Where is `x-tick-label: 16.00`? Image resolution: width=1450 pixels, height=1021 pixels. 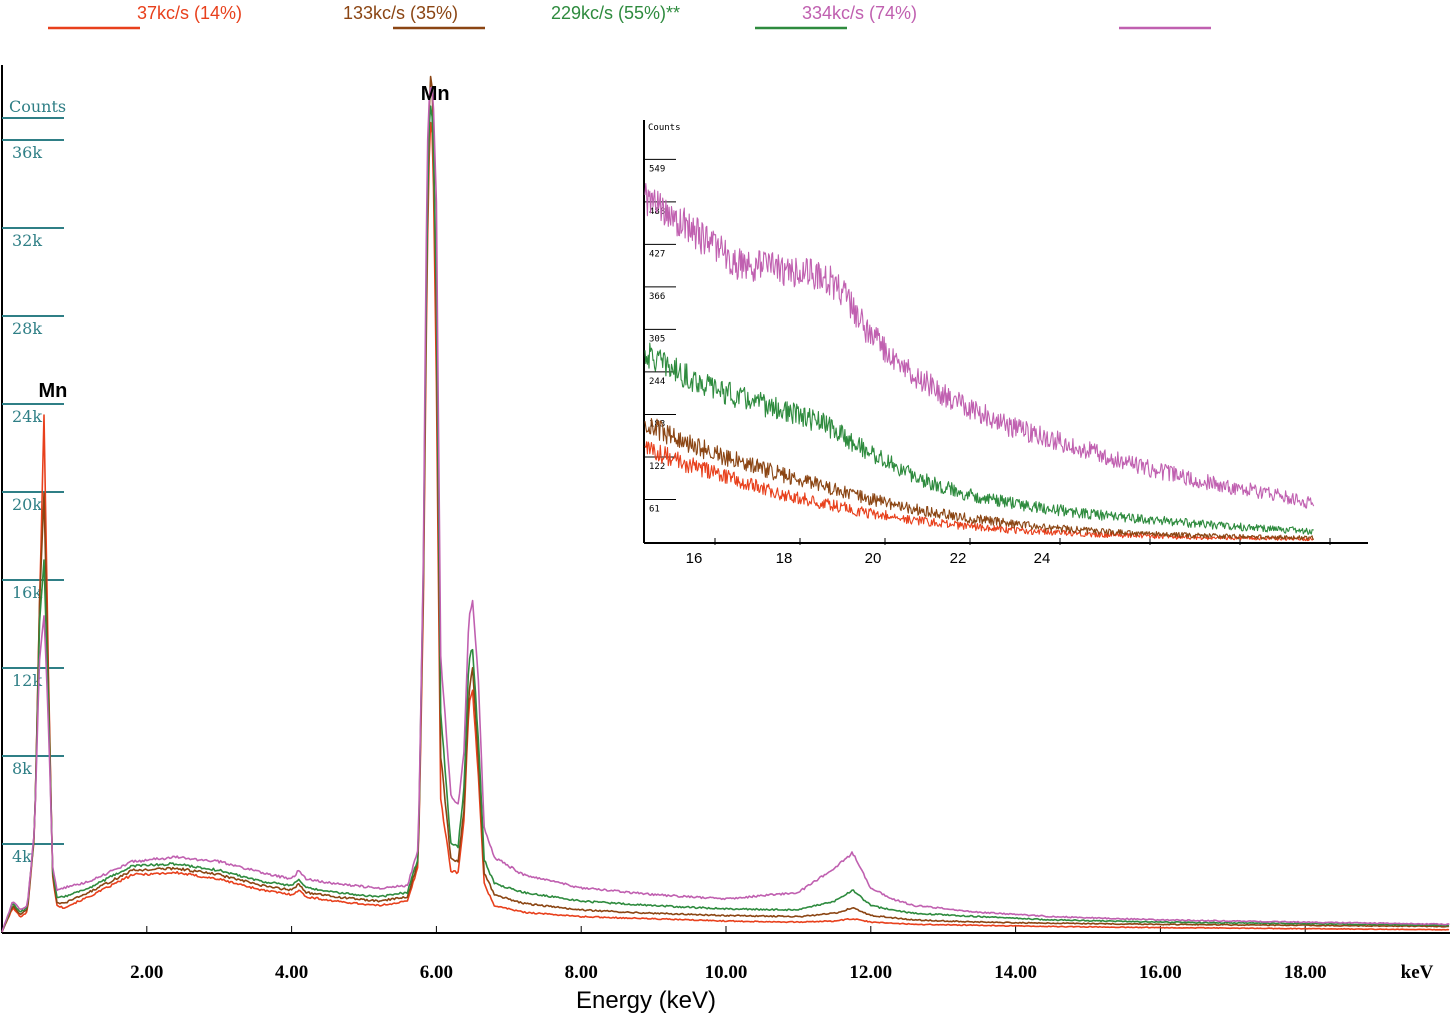 x-tick-label: 16.00 is located at coordinates (1160, 972).